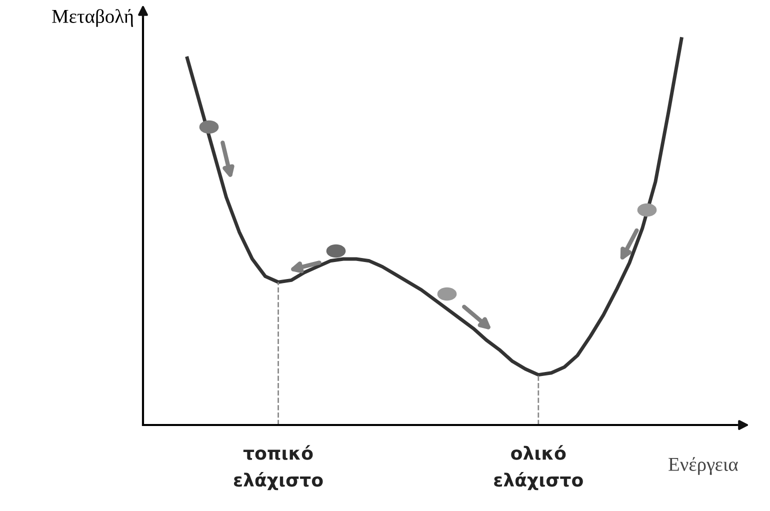 This screenshot has height=511, width=770. I want to click on y-axis-title: Μεταβολή, so click(93, 18).